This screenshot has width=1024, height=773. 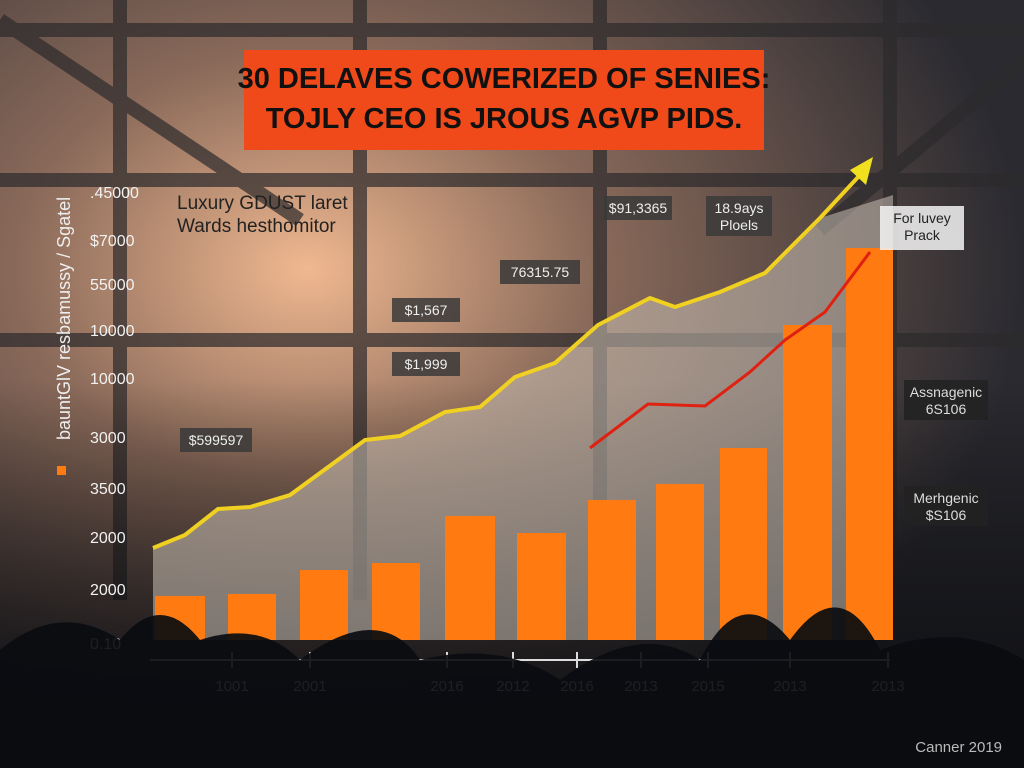 I want to click on annotation: $1,567, so click(x=426, y=310).